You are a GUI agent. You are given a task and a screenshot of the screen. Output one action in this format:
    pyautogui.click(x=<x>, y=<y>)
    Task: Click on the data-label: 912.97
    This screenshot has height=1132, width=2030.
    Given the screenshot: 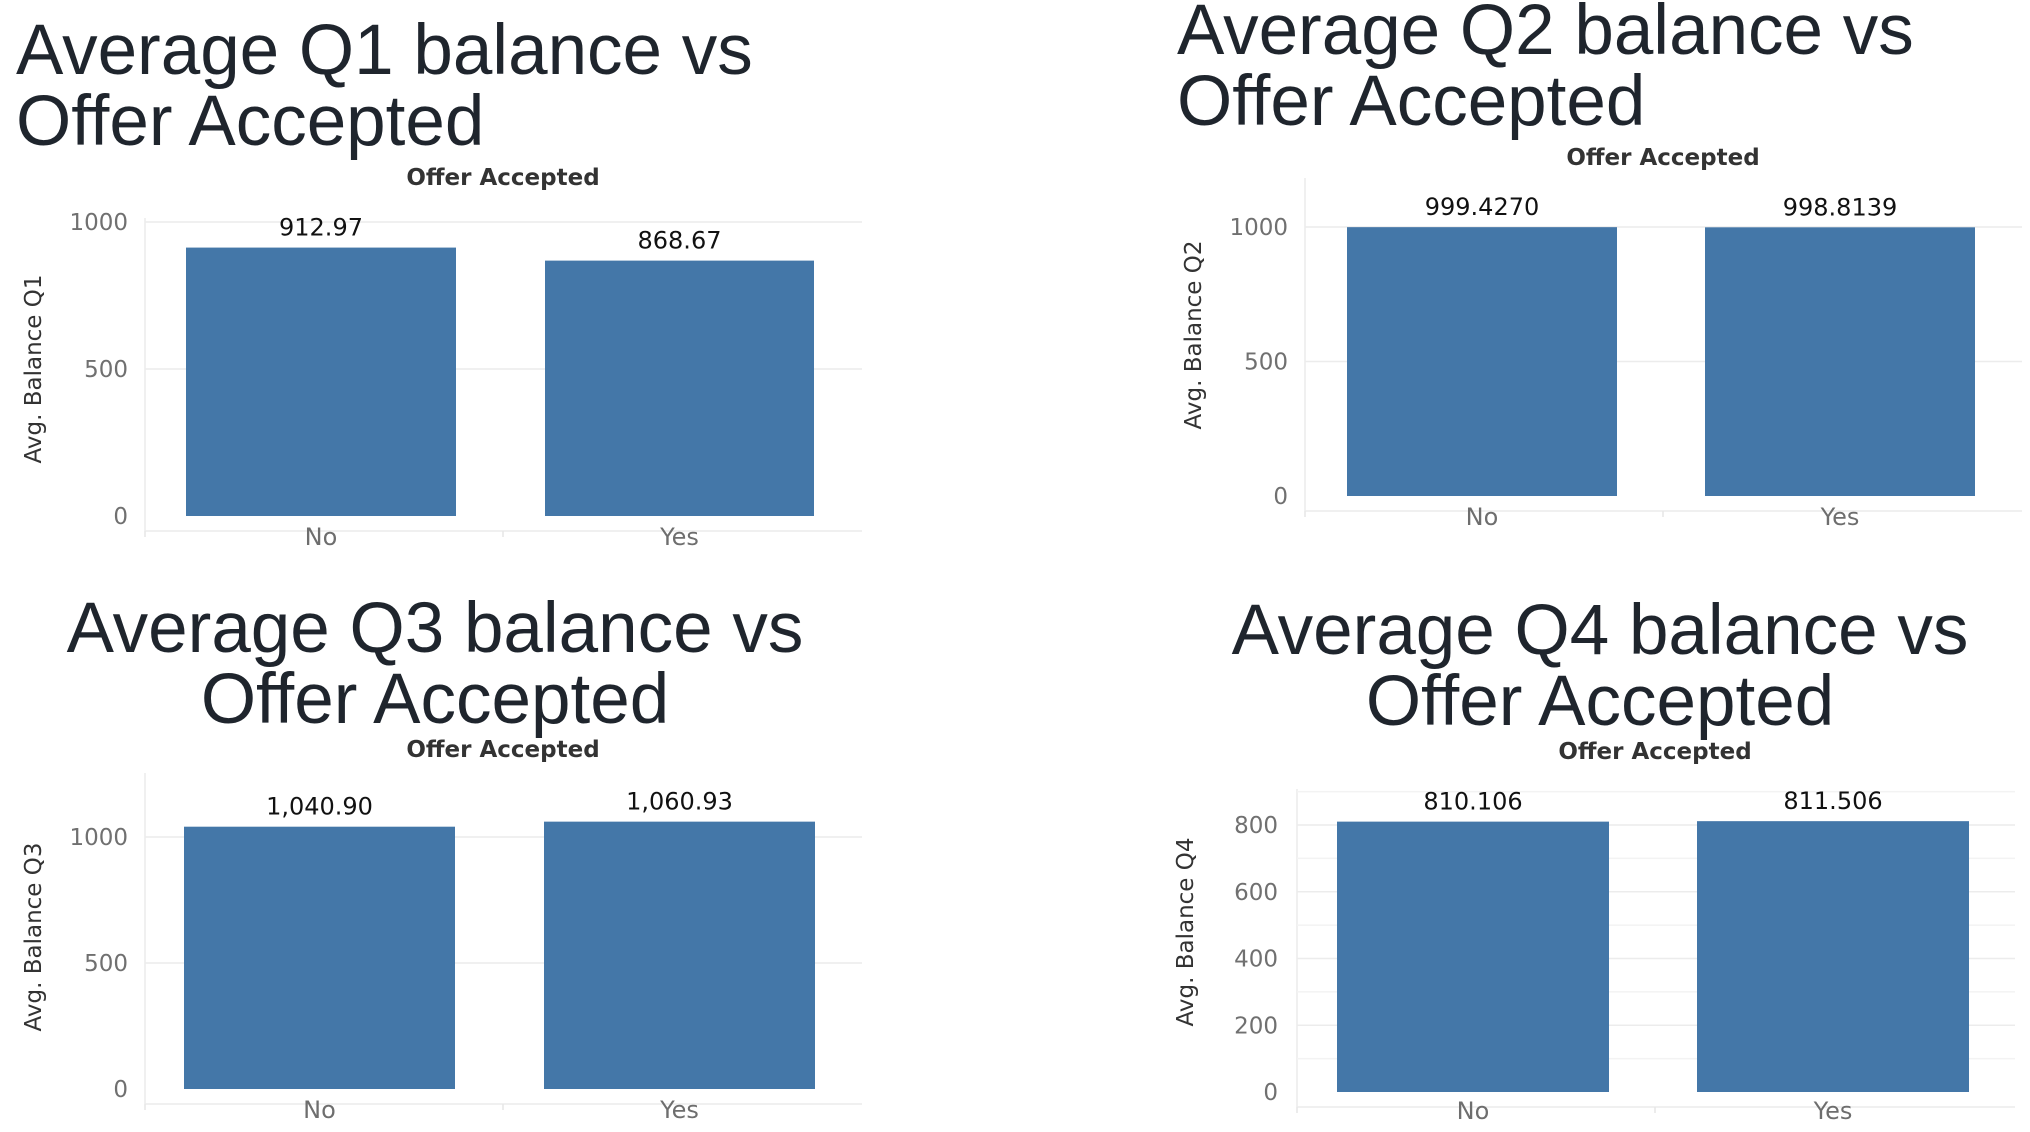 What is the action you would take?
    pyautogui.click(x=321, y=228)
    